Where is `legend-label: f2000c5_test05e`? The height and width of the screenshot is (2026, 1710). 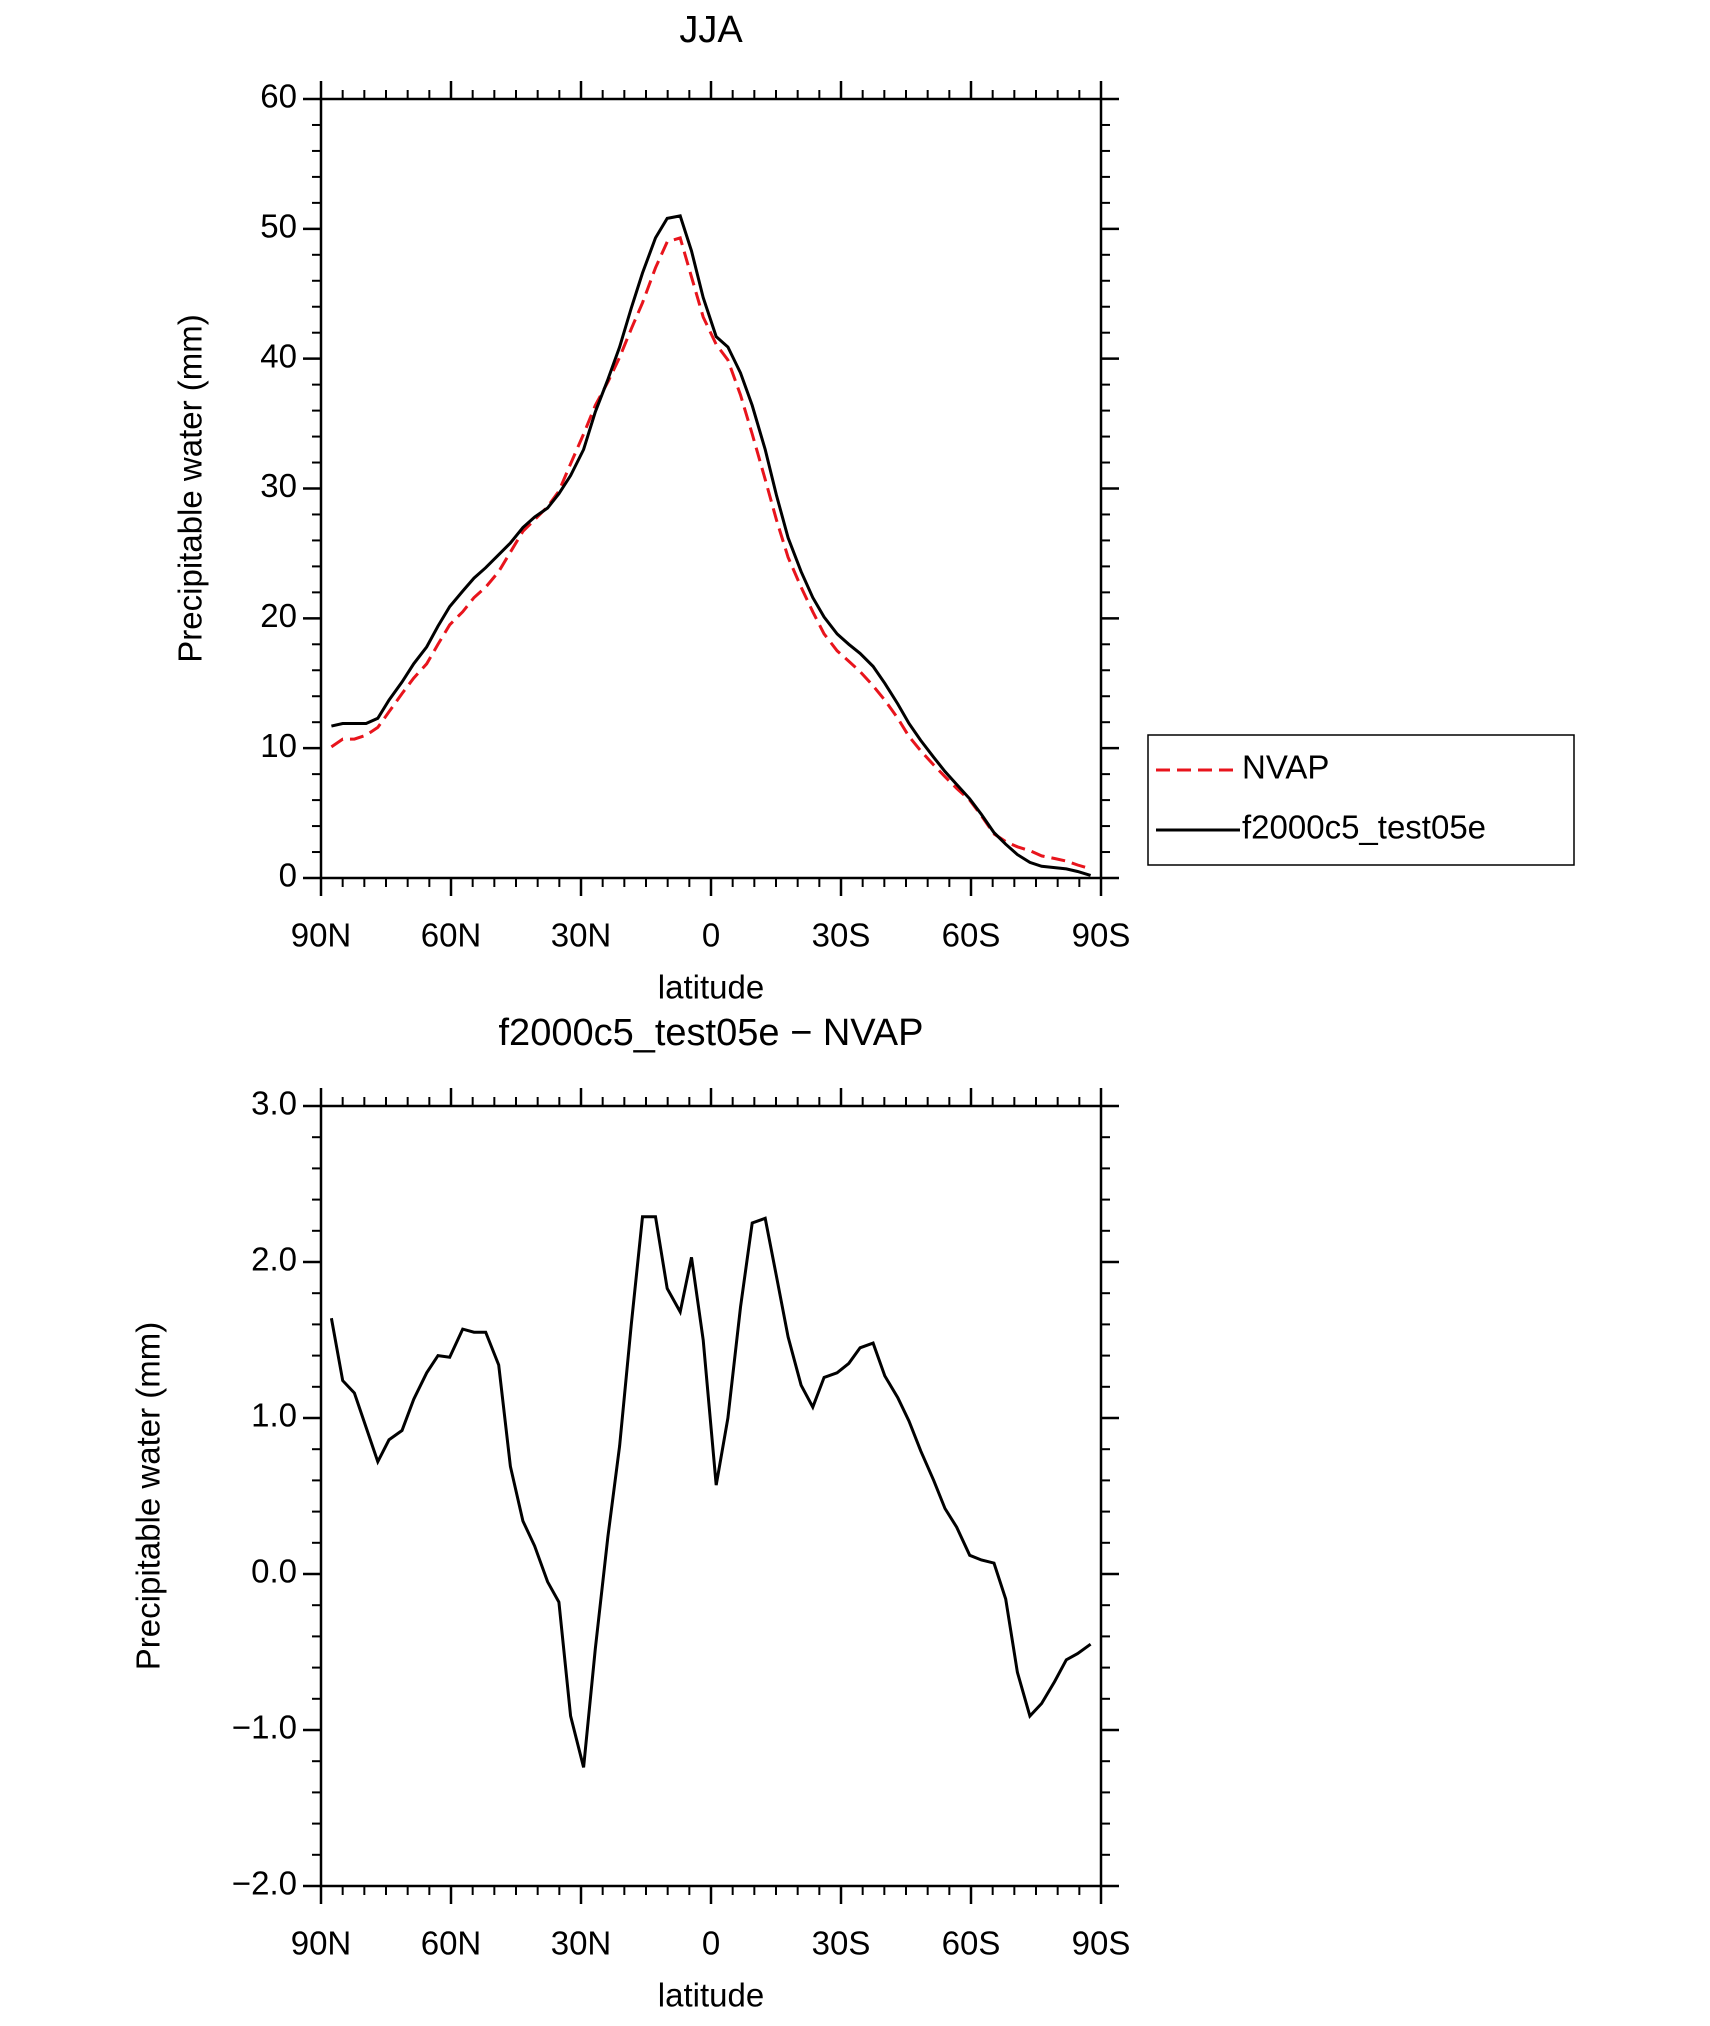 legend-label: f2000c5_test05e is located at coordinates (1364, 827).